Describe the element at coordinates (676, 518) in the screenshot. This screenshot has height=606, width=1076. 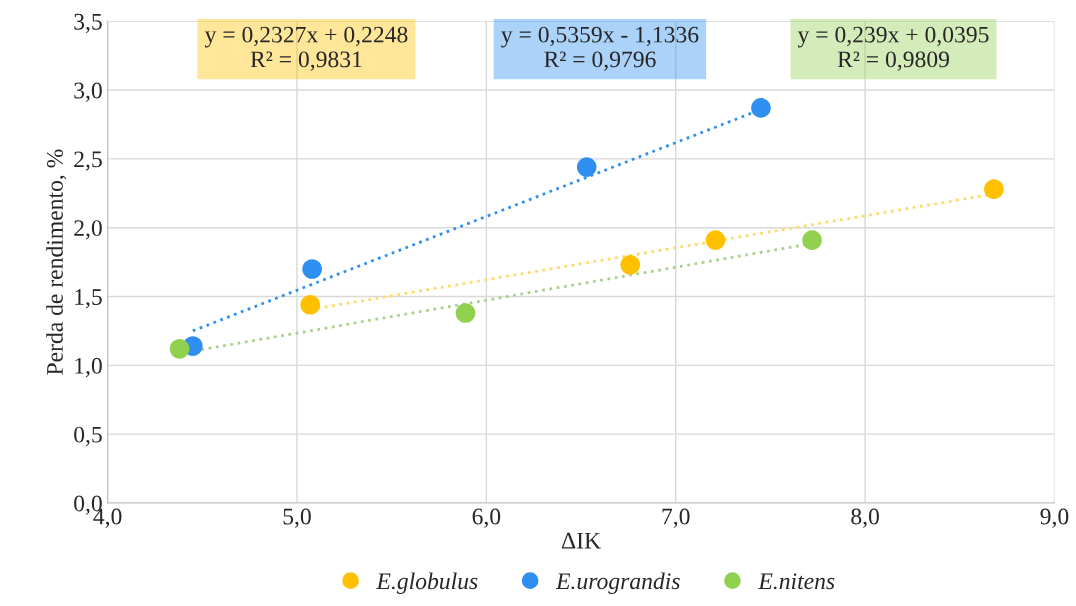
I see `x-tick-label: 7,0` at that location.